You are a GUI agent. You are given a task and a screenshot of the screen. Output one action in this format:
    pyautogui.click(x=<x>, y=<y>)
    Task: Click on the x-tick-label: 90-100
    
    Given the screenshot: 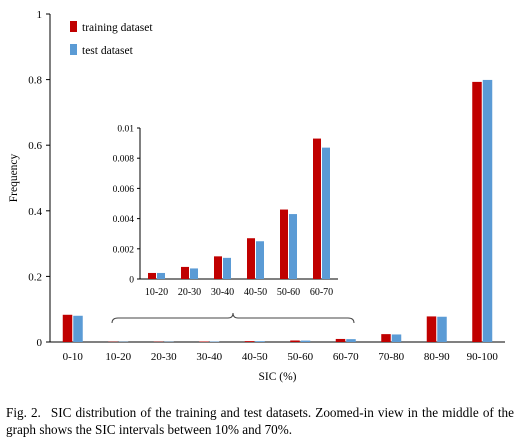 What is the action you would take?
    pyautogui.click(x=483, y=357)
    